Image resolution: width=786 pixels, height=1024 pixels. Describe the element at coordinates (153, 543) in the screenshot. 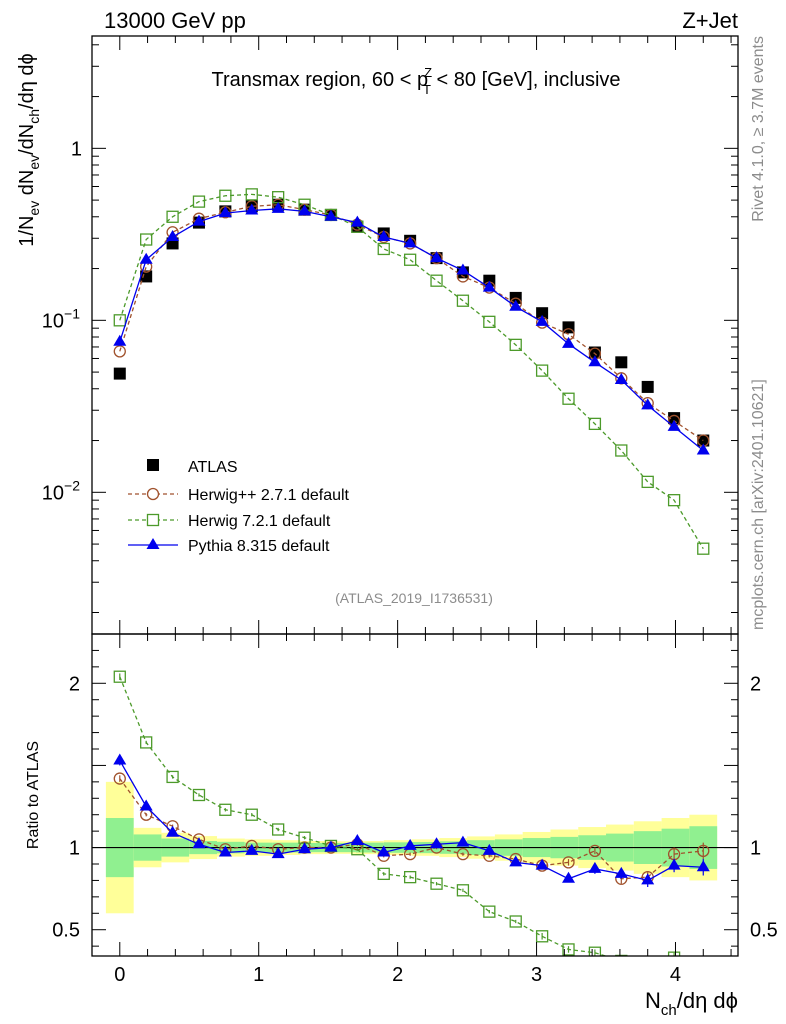

I see `legend-marker-pythia` at that location.